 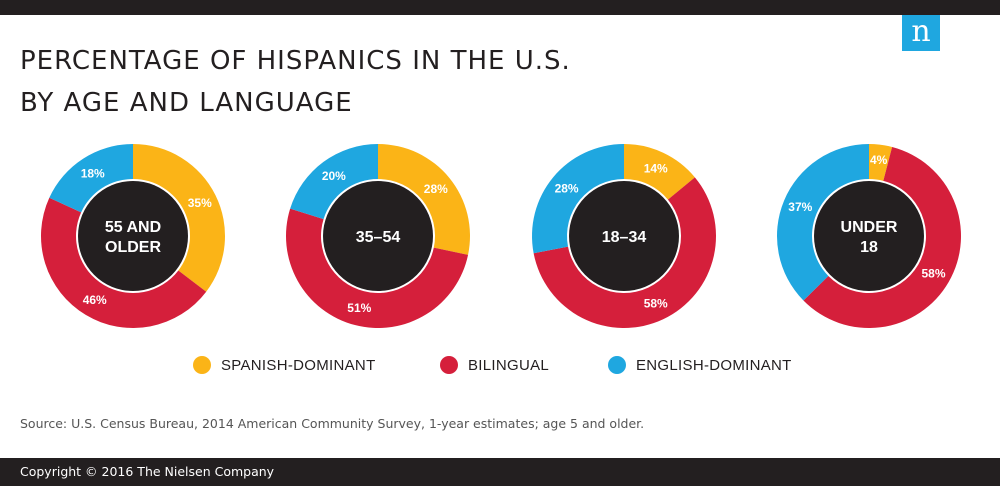 What do you see at coordinates (359, 308) in the screenshot?
I see `data-label-bilingual: 51%` at bounding box center [359, 308].